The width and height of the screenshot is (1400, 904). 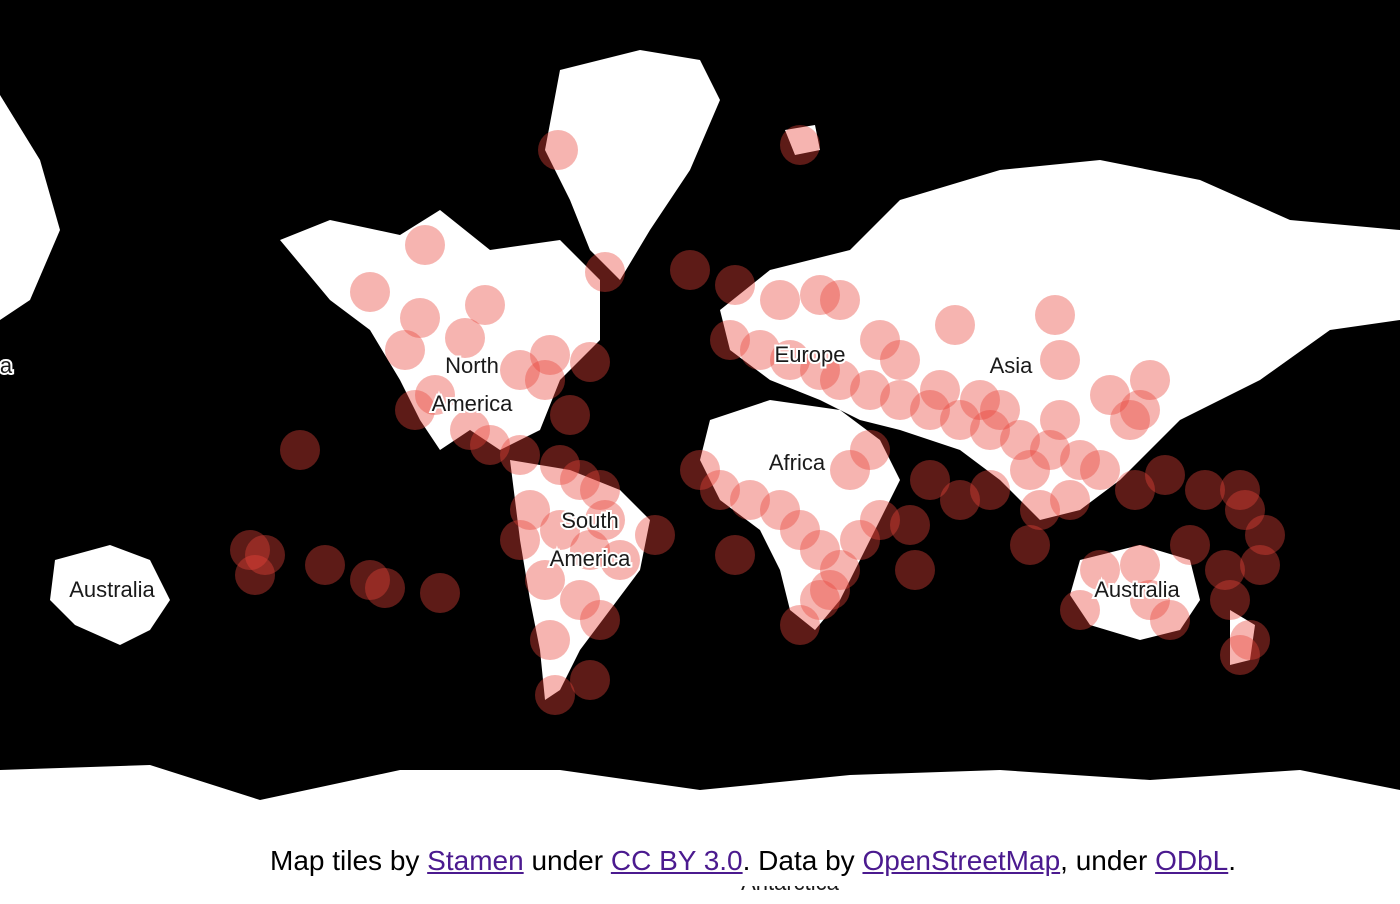 I want to click on cc-by-link: CC BY 3.0, so click(x=676, y=860).